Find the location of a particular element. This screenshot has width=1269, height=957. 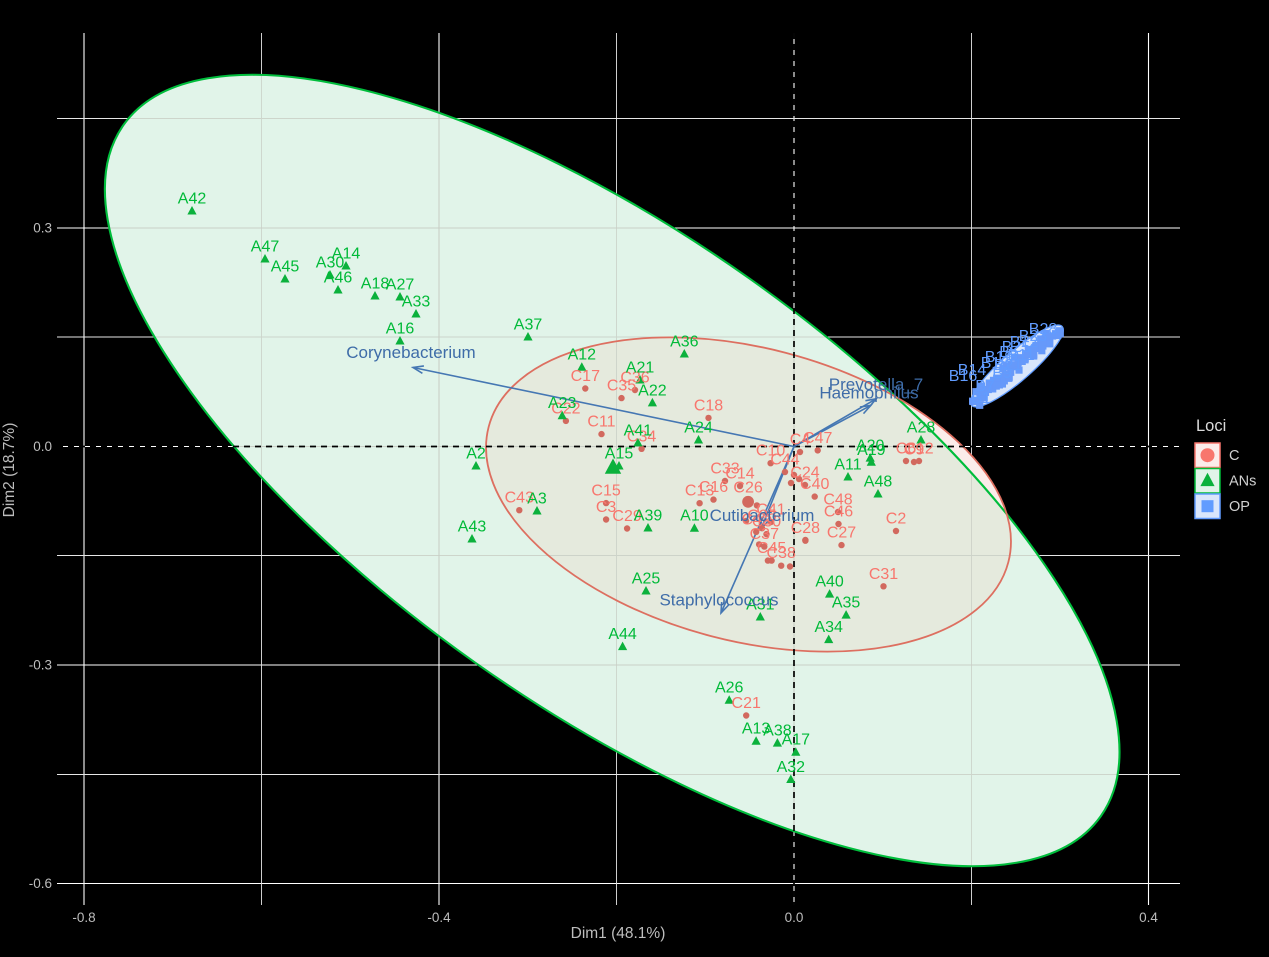

svg-text: B12 is located at coordinates (1024, 342).